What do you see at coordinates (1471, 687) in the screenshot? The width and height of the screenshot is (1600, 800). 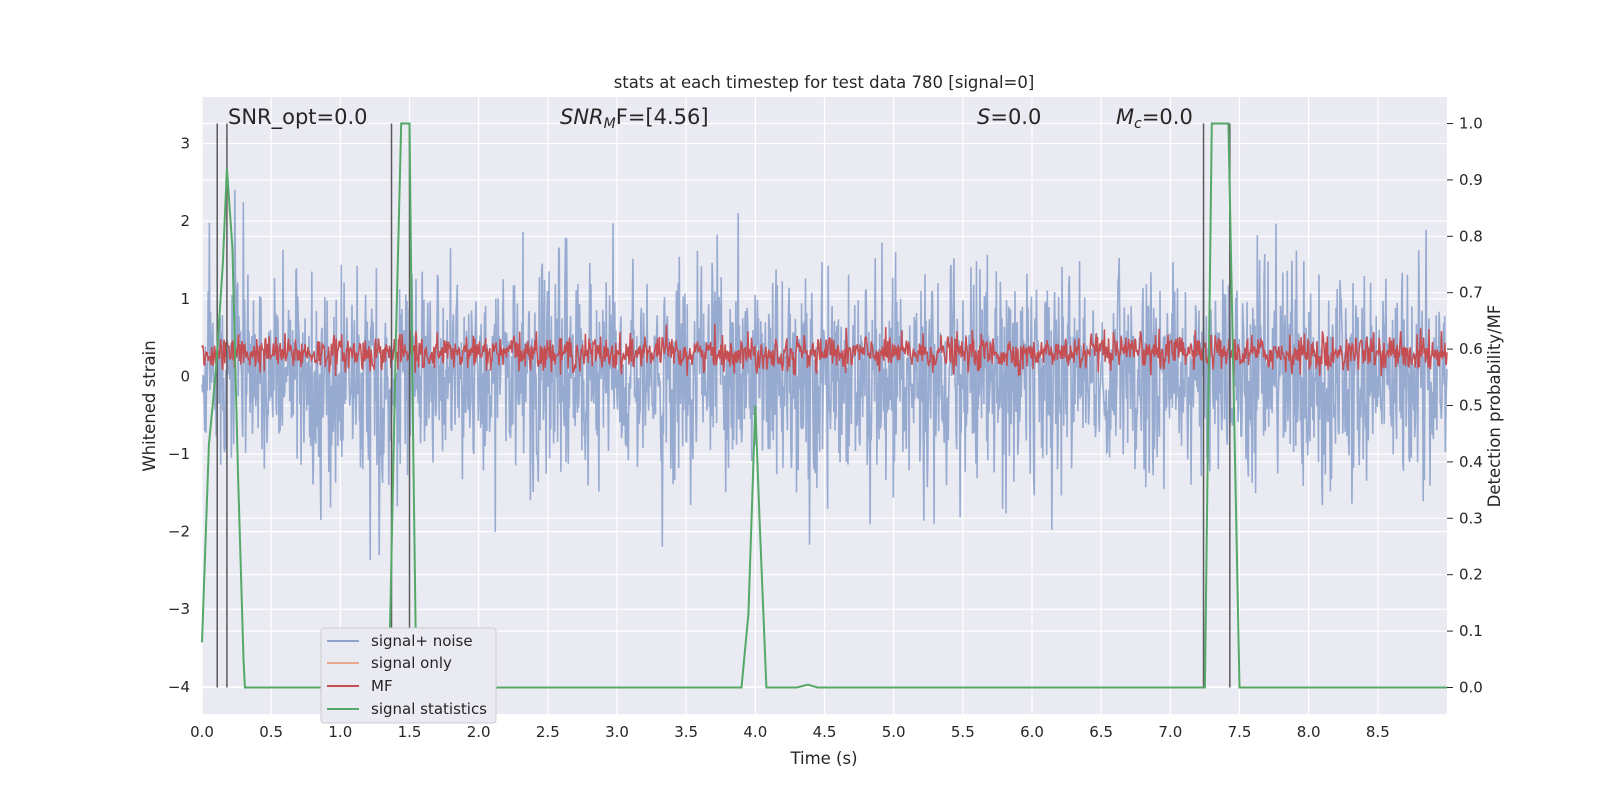 I see `y-right-tick-label: 0.0` at bounding box center [1471, 687].